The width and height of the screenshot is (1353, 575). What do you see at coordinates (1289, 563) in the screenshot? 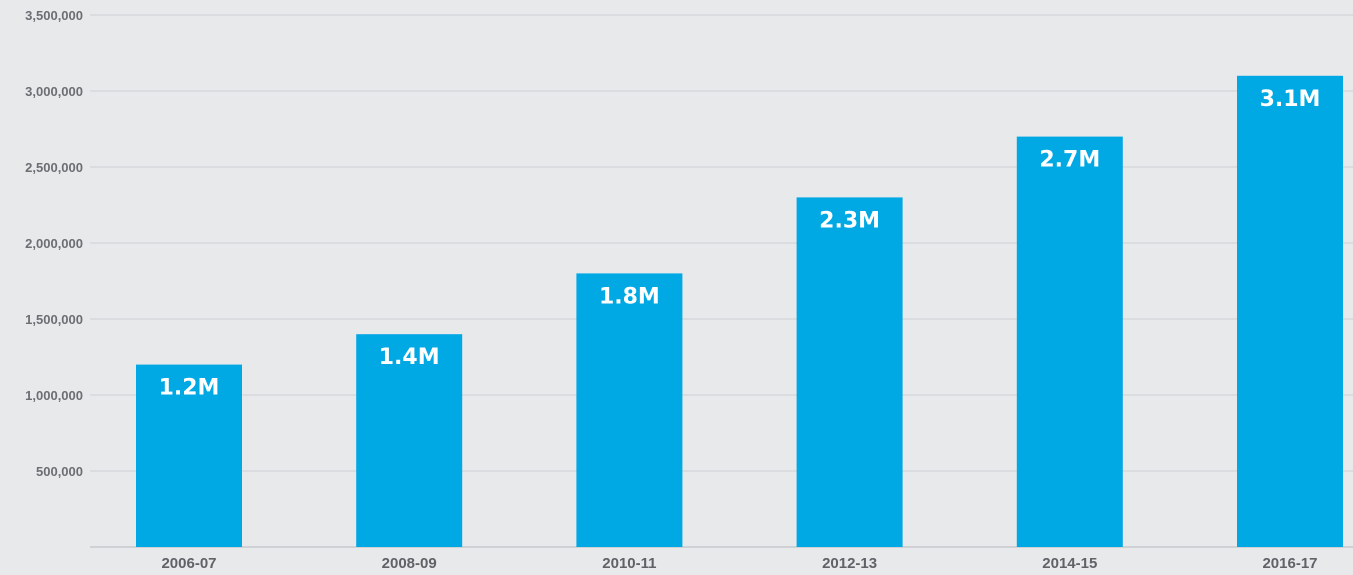
I see `x-tick-label: 2016-17` at bounding box center [1289, 563].